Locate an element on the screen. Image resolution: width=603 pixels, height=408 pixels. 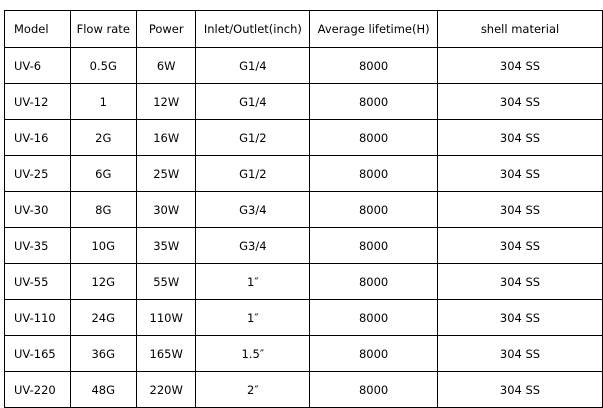
table-cell: 2G is located at coordinates (103, 137).